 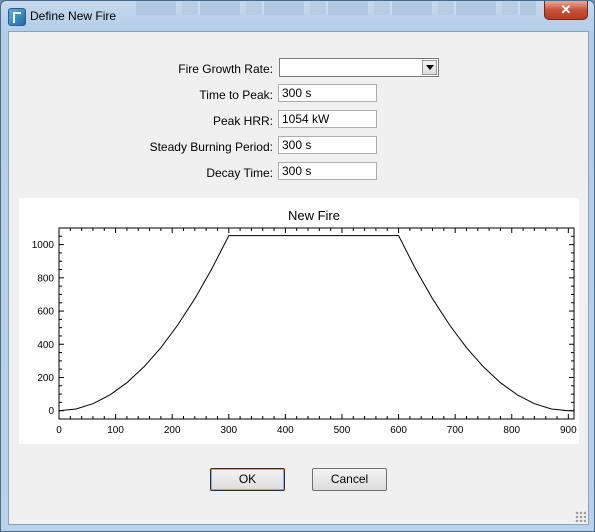 What do you see at coordinates (73, 16) in the screenshot?
I see `window-title: Define New Fire` at bounding box center [73, 16].